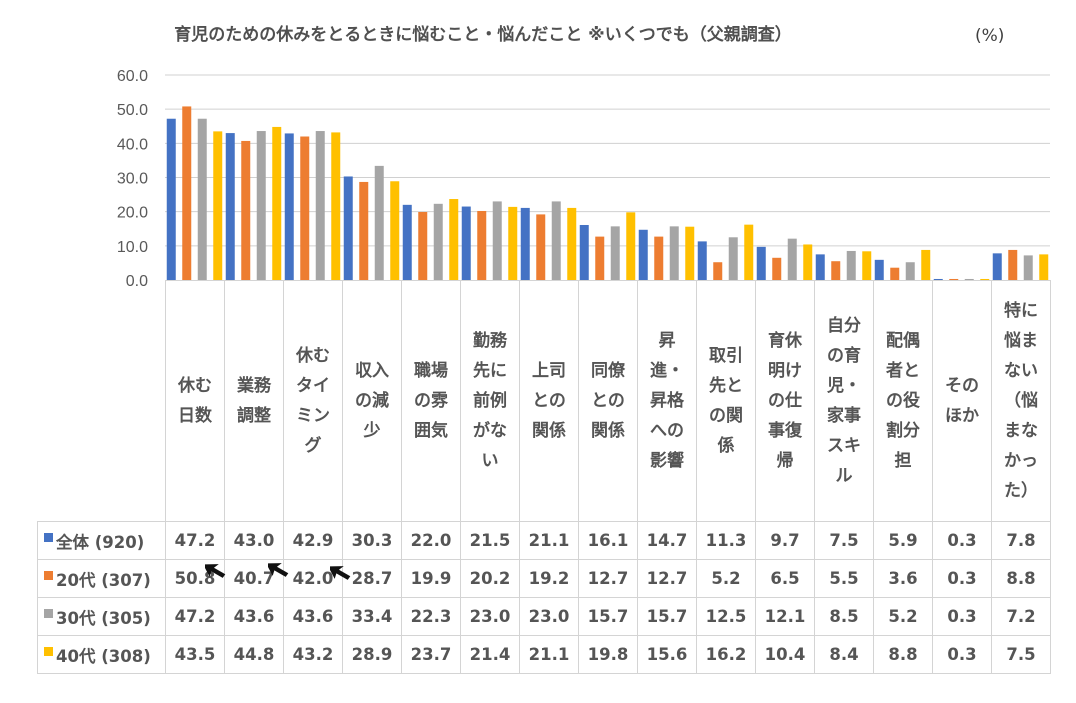  What do you see at coordinates (483, 35) in the screenshot?
I see `chart-title-text: 育児のための休みをとるときに悩むこと・悩んだこと ※いくつでも（父親調査）` at bounding box center [483, 35].